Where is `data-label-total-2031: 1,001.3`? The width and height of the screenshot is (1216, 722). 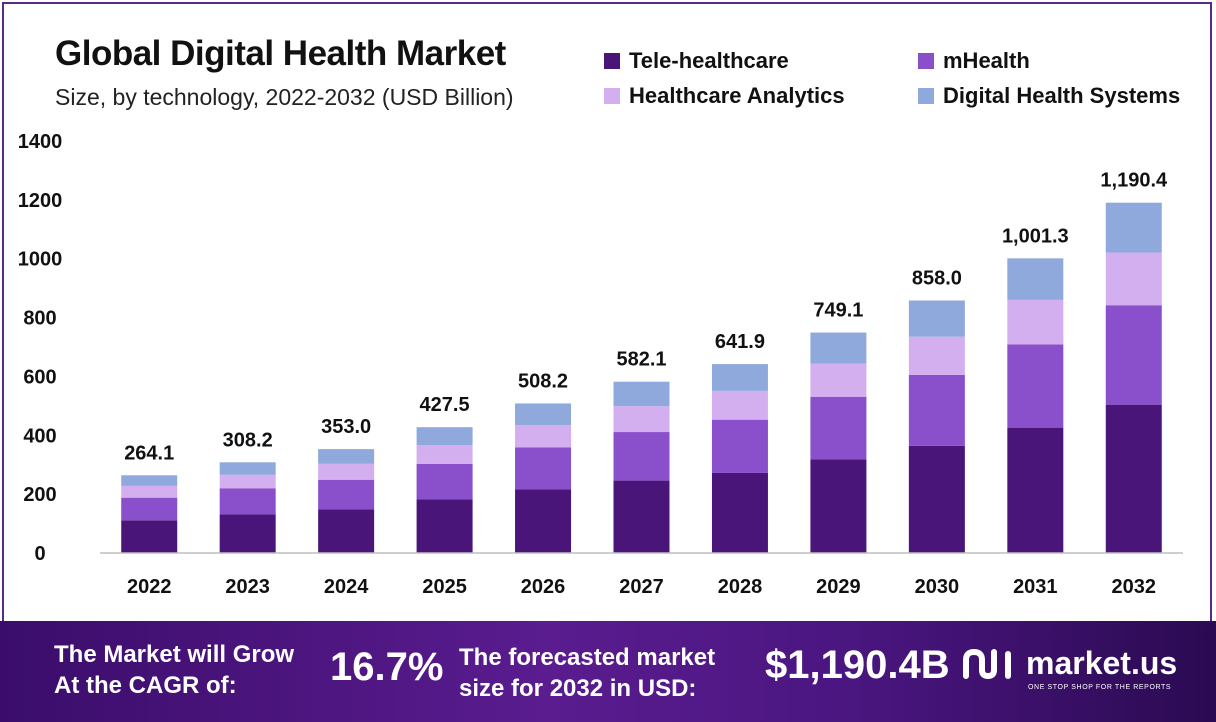 data-label-total-2031: 1,001.3 is located at coordinates (1035, 236).